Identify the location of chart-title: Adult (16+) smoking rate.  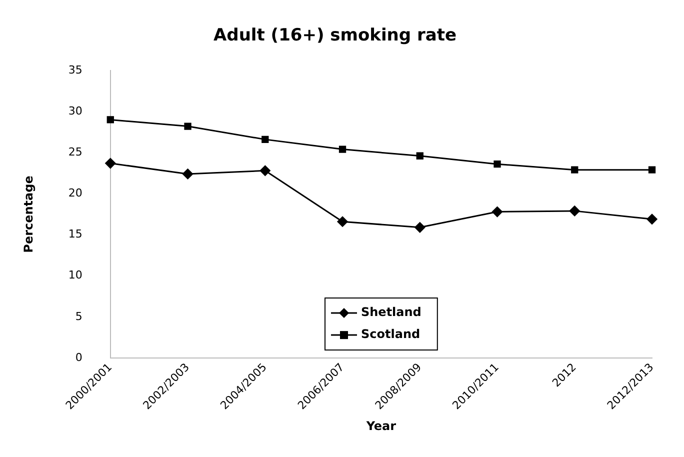
(335, 36).